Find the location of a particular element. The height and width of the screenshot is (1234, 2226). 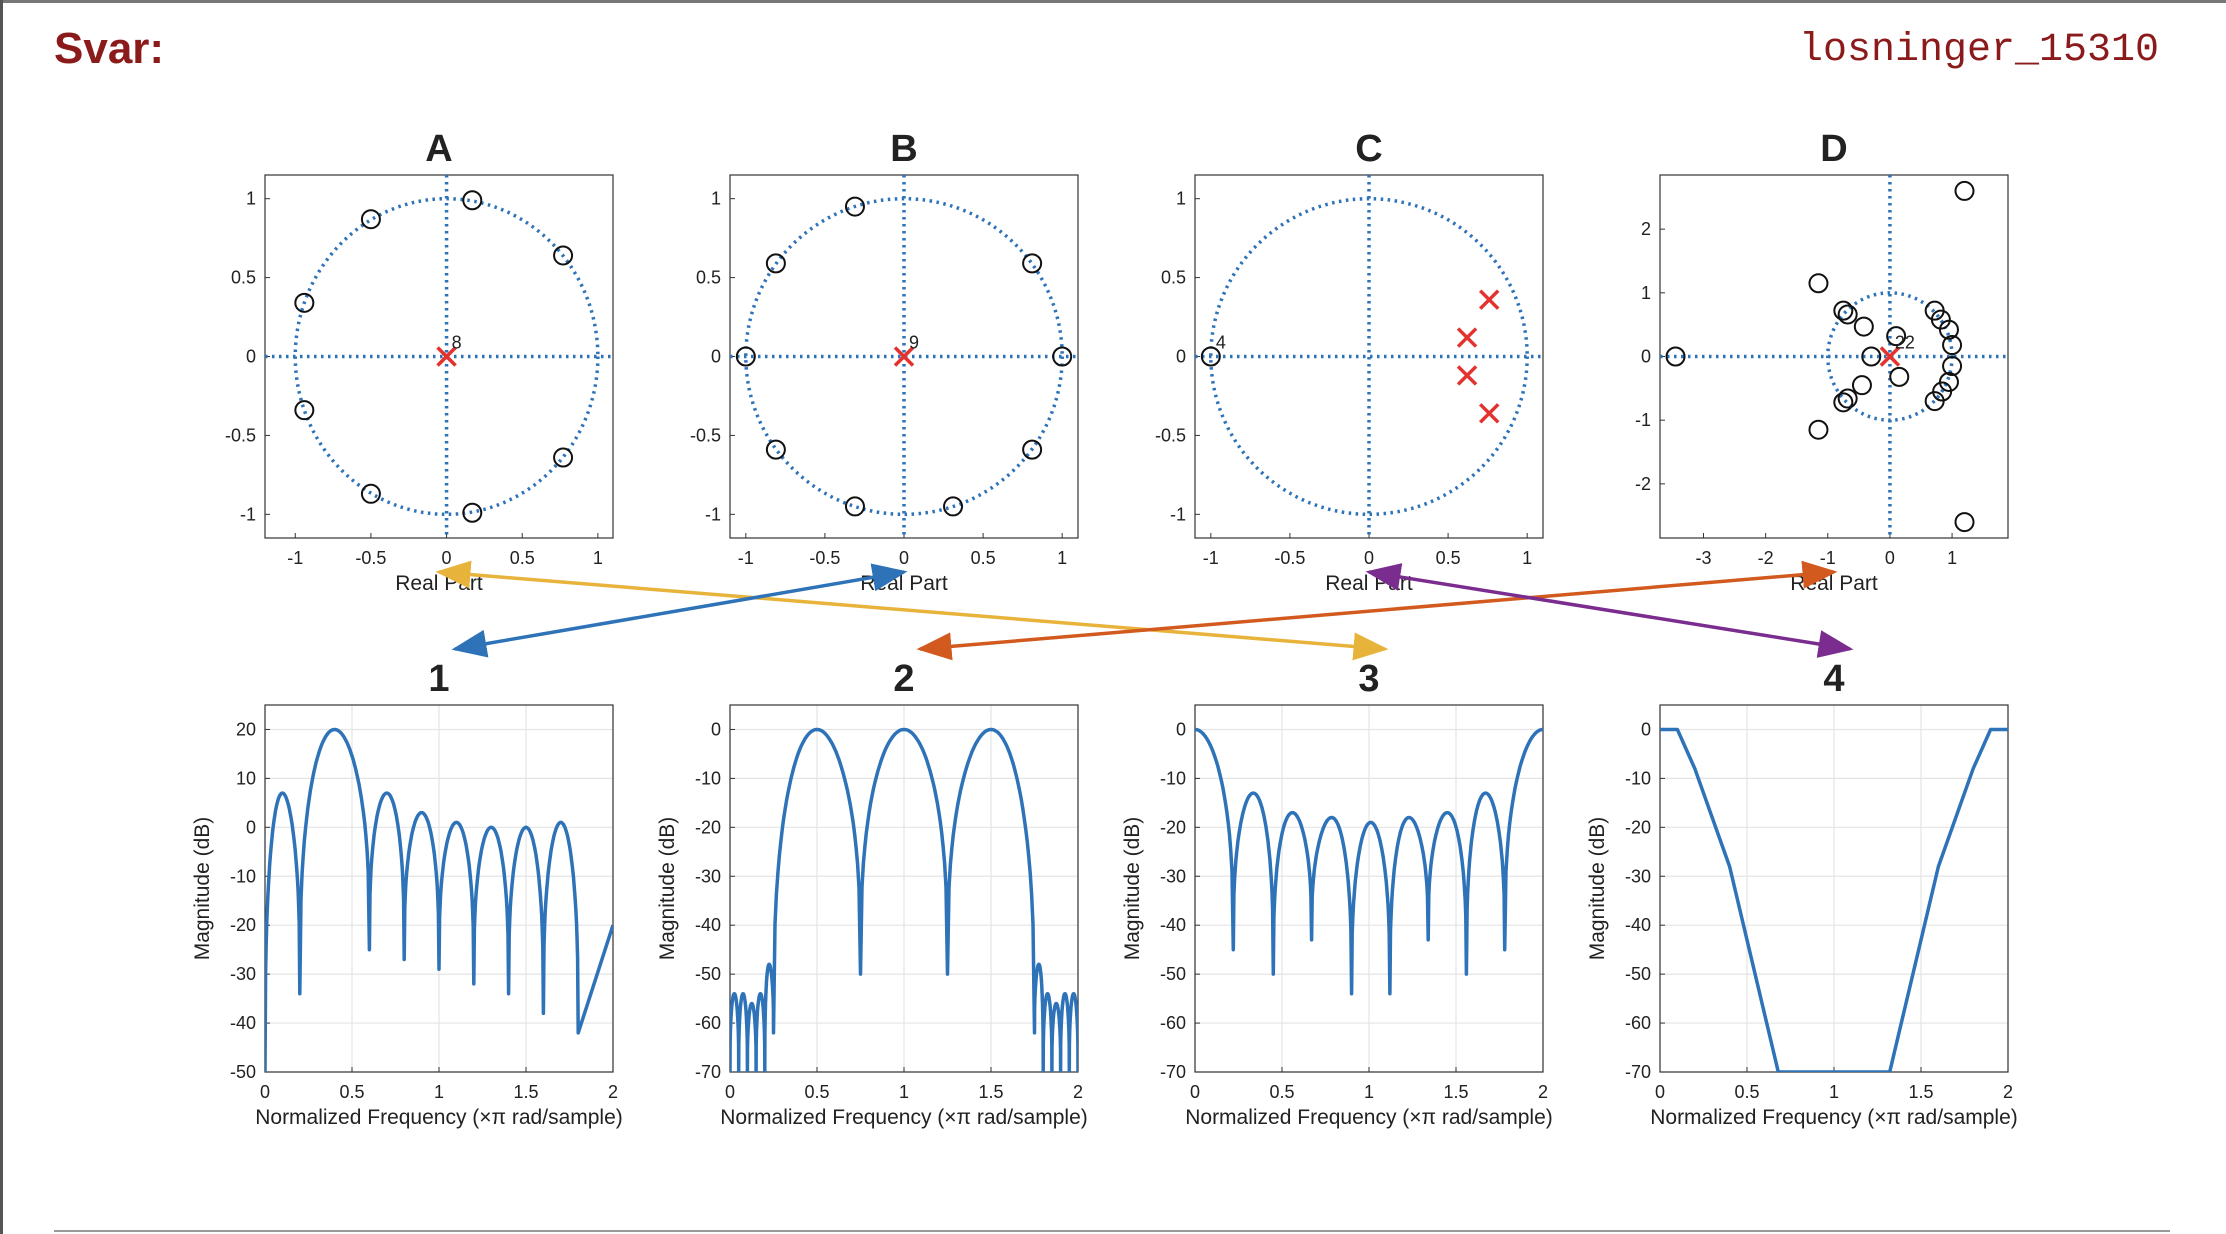

x-axis-label: Real Part is located at coordinates (904, 583).